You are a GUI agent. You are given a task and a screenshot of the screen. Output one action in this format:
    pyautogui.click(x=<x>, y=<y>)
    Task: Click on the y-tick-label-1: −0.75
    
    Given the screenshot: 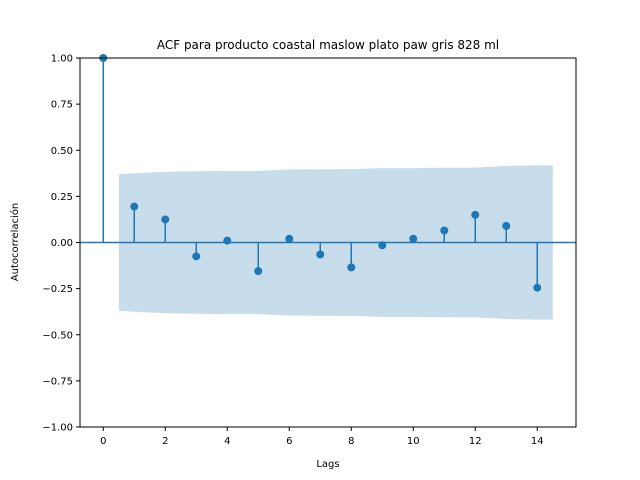 What is the action you would take?
    pyautogui.click(x=57, y=381)
    